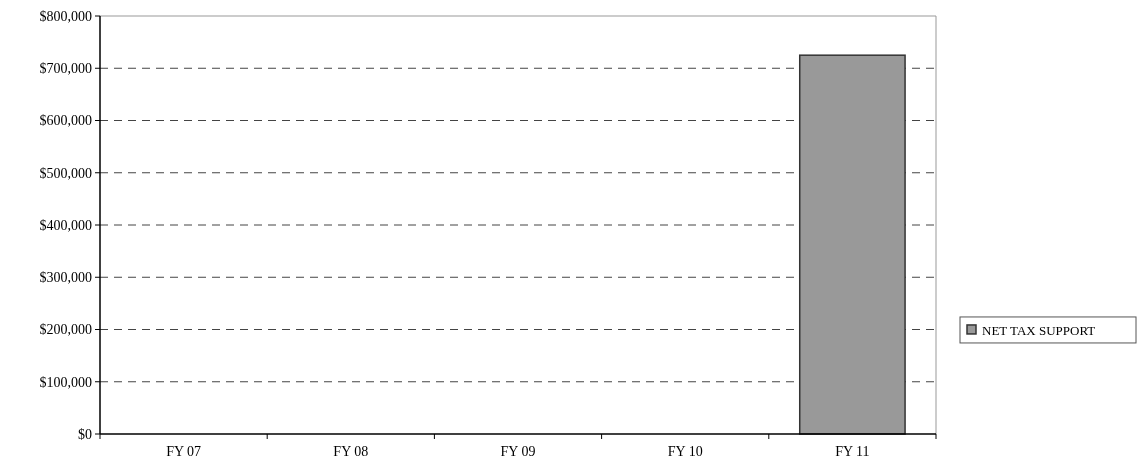 The image size is (1138, 471). Describe the element at coordinates (351, 451) in the screenshot. I see `x-tick-label: FY 08` at that location.